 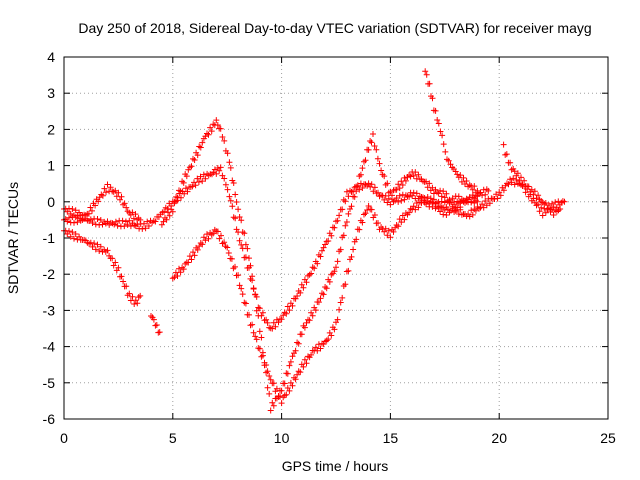 I want to click on x-tick-label: 0, so click(x=64, y=438).